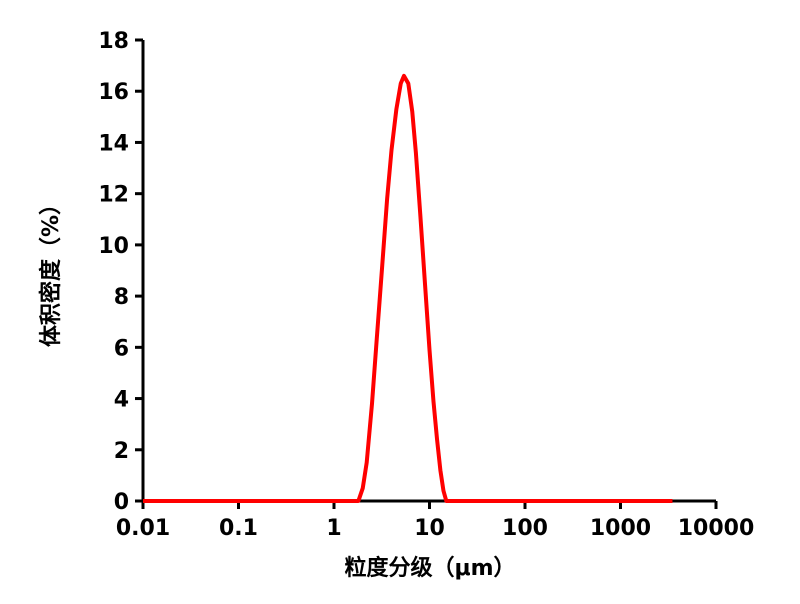 The width and height of the screenshot is (800, 604). Describe the element at coordinates (113, 195) in the screenshot. I see `y-tick-label: 12` at that location.